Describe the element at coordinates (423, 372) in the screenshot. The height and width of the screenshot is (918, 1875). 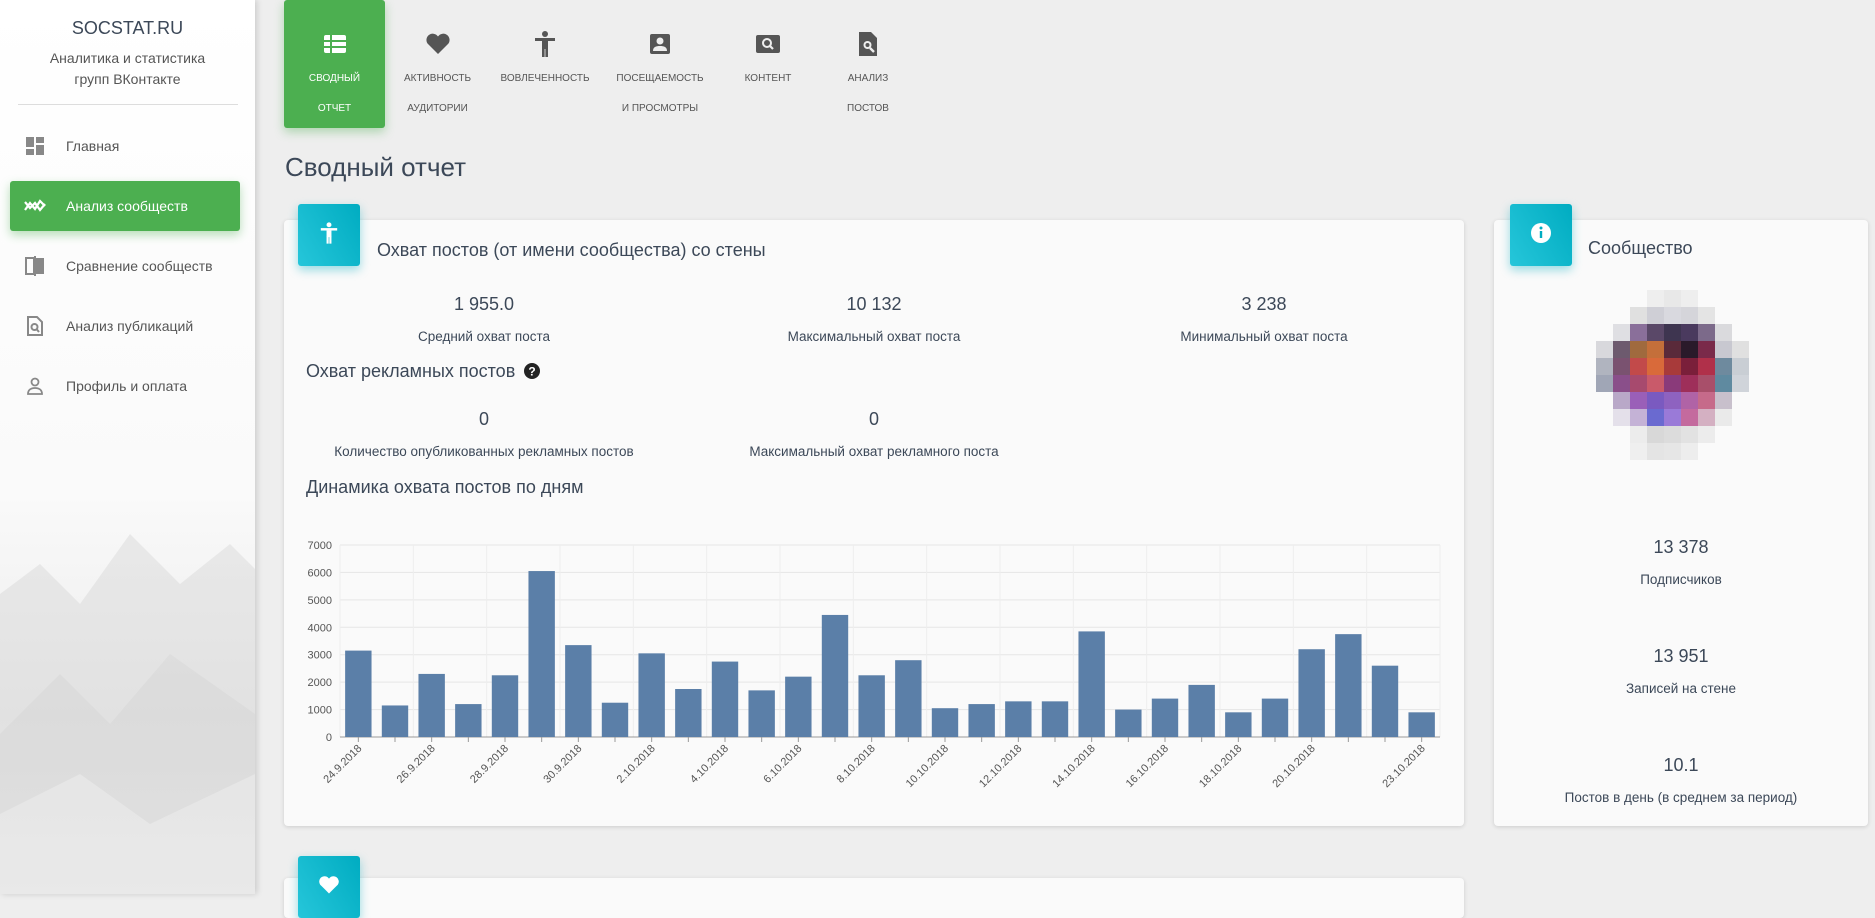
I see `ads-reach-heading: Охват рекламных постов ?` at that location.